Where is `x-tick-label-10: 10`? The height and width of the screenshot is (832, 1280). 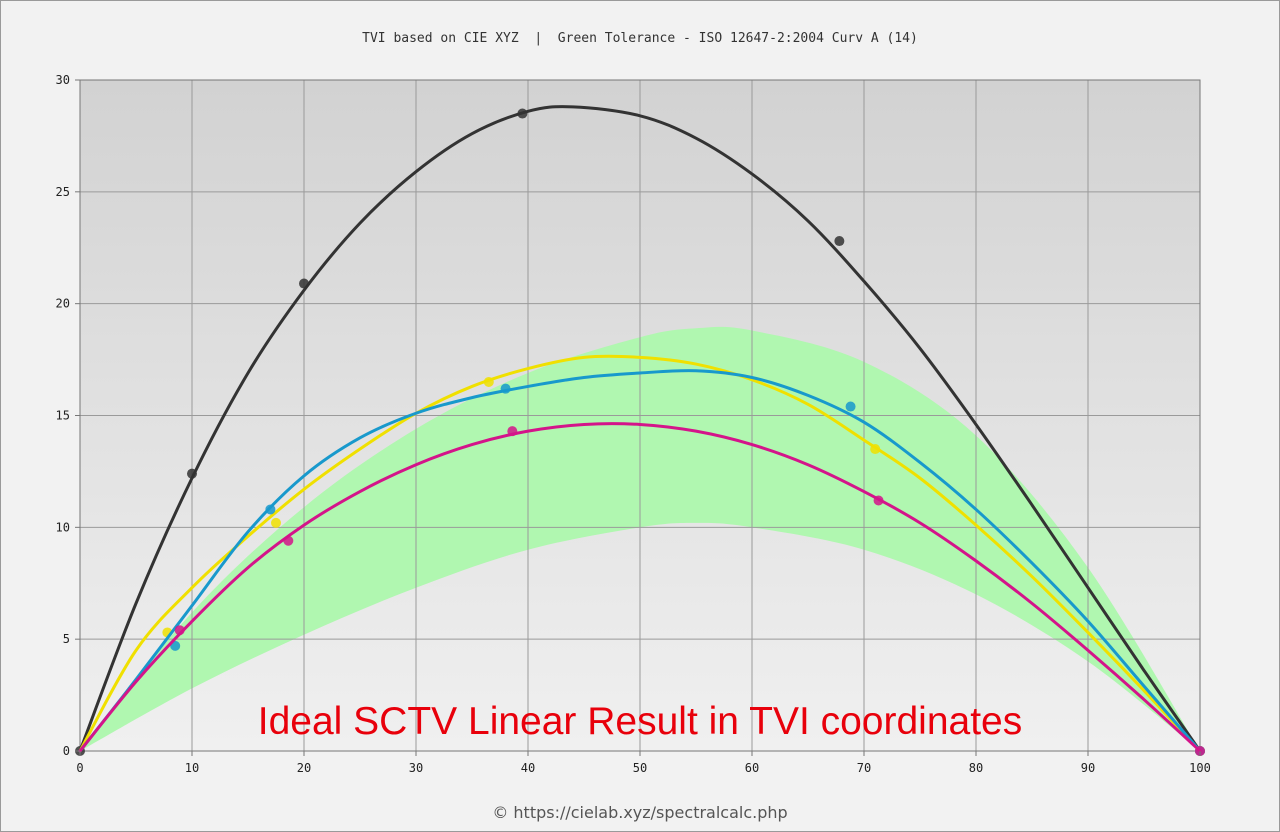
x-tick-label-10: 10 is located at coordinates (192, 768).